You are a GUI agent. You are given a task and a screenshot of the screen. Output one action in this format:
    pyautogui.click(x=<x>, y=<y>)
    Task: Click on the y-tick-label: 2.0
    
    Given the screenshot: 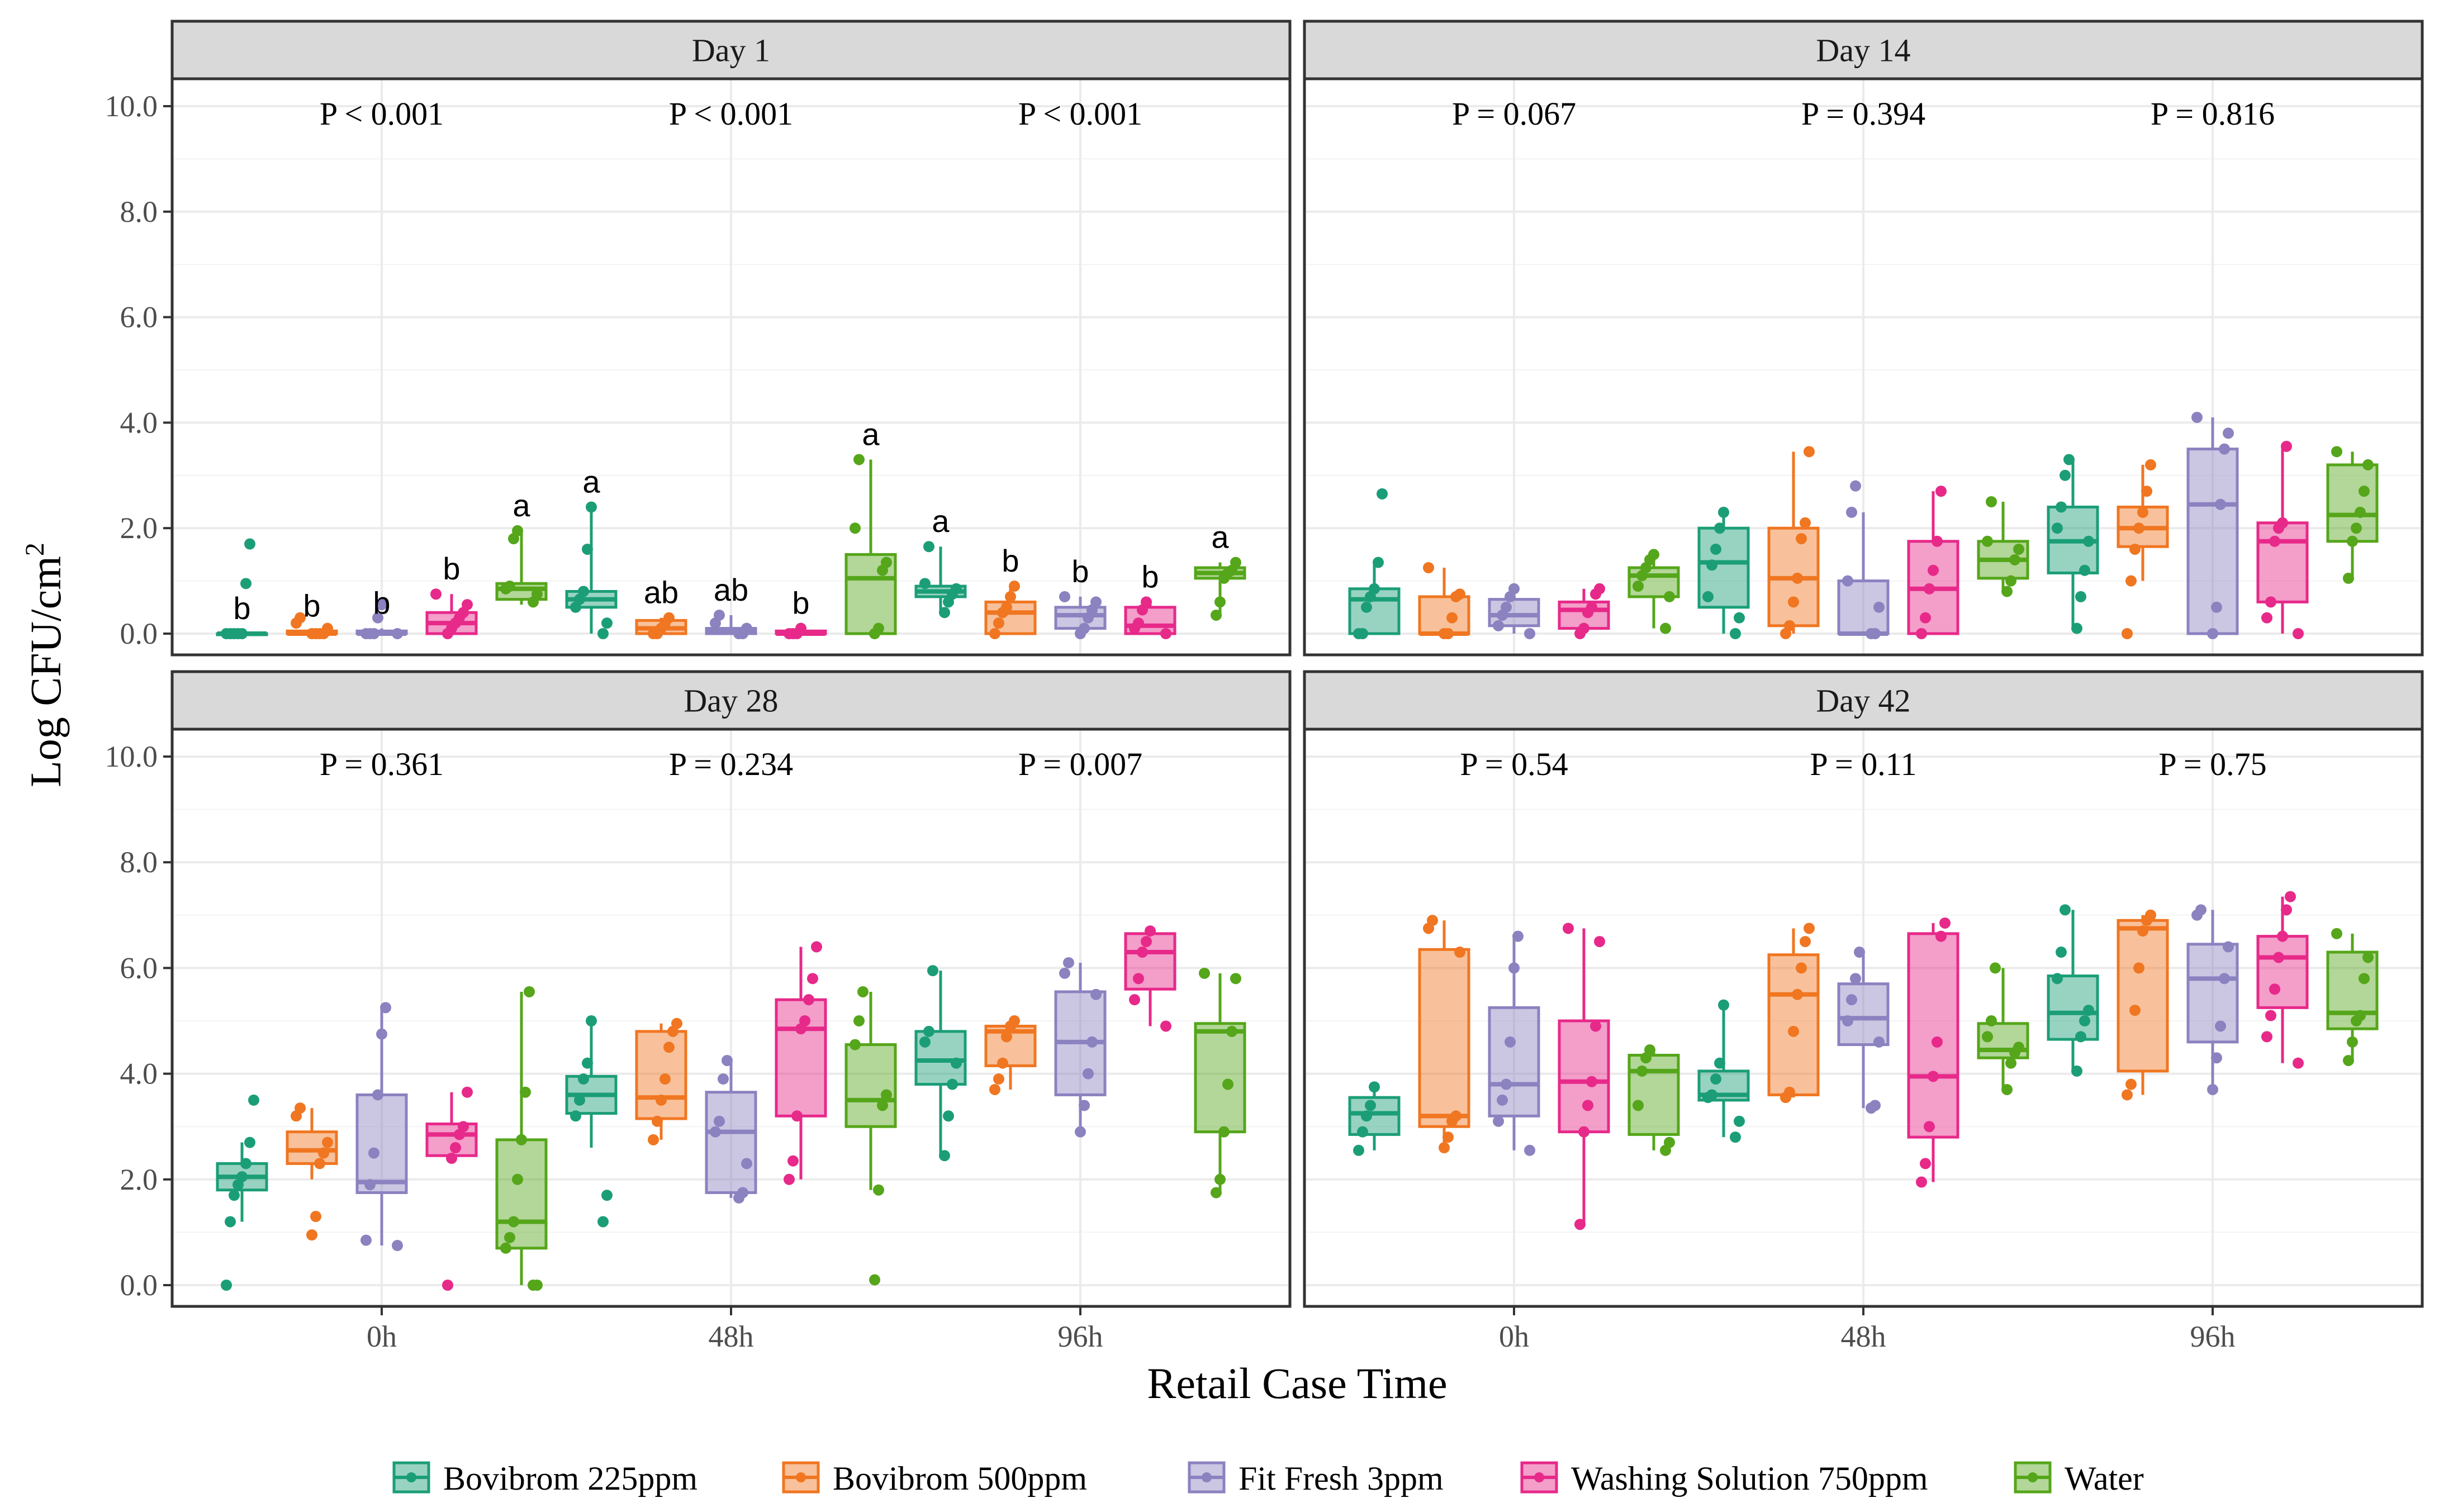 What is the action you would take?
    pyautogui.click(x=139, y=528)
    